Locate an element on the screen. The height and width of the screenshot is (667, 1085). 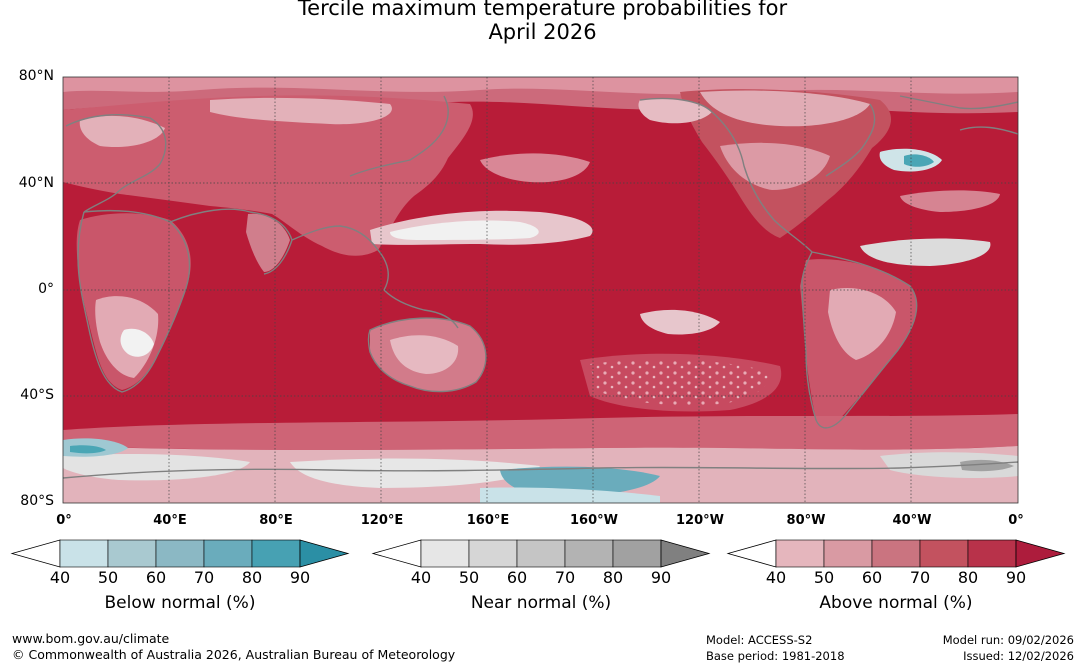
footer-model-run: Model run: 09/02/2026 is located at coordinates (1008, 640).